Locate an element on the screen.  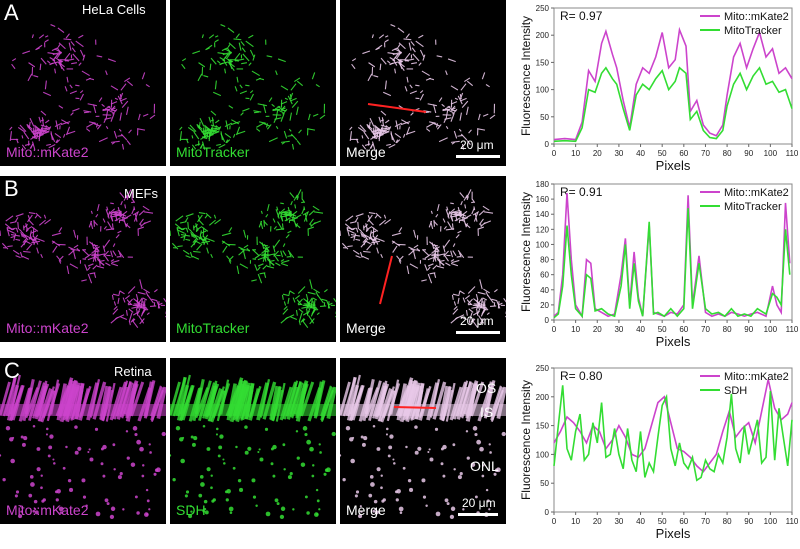
y-tick-label: 120 is located at coordinates (543, 229).